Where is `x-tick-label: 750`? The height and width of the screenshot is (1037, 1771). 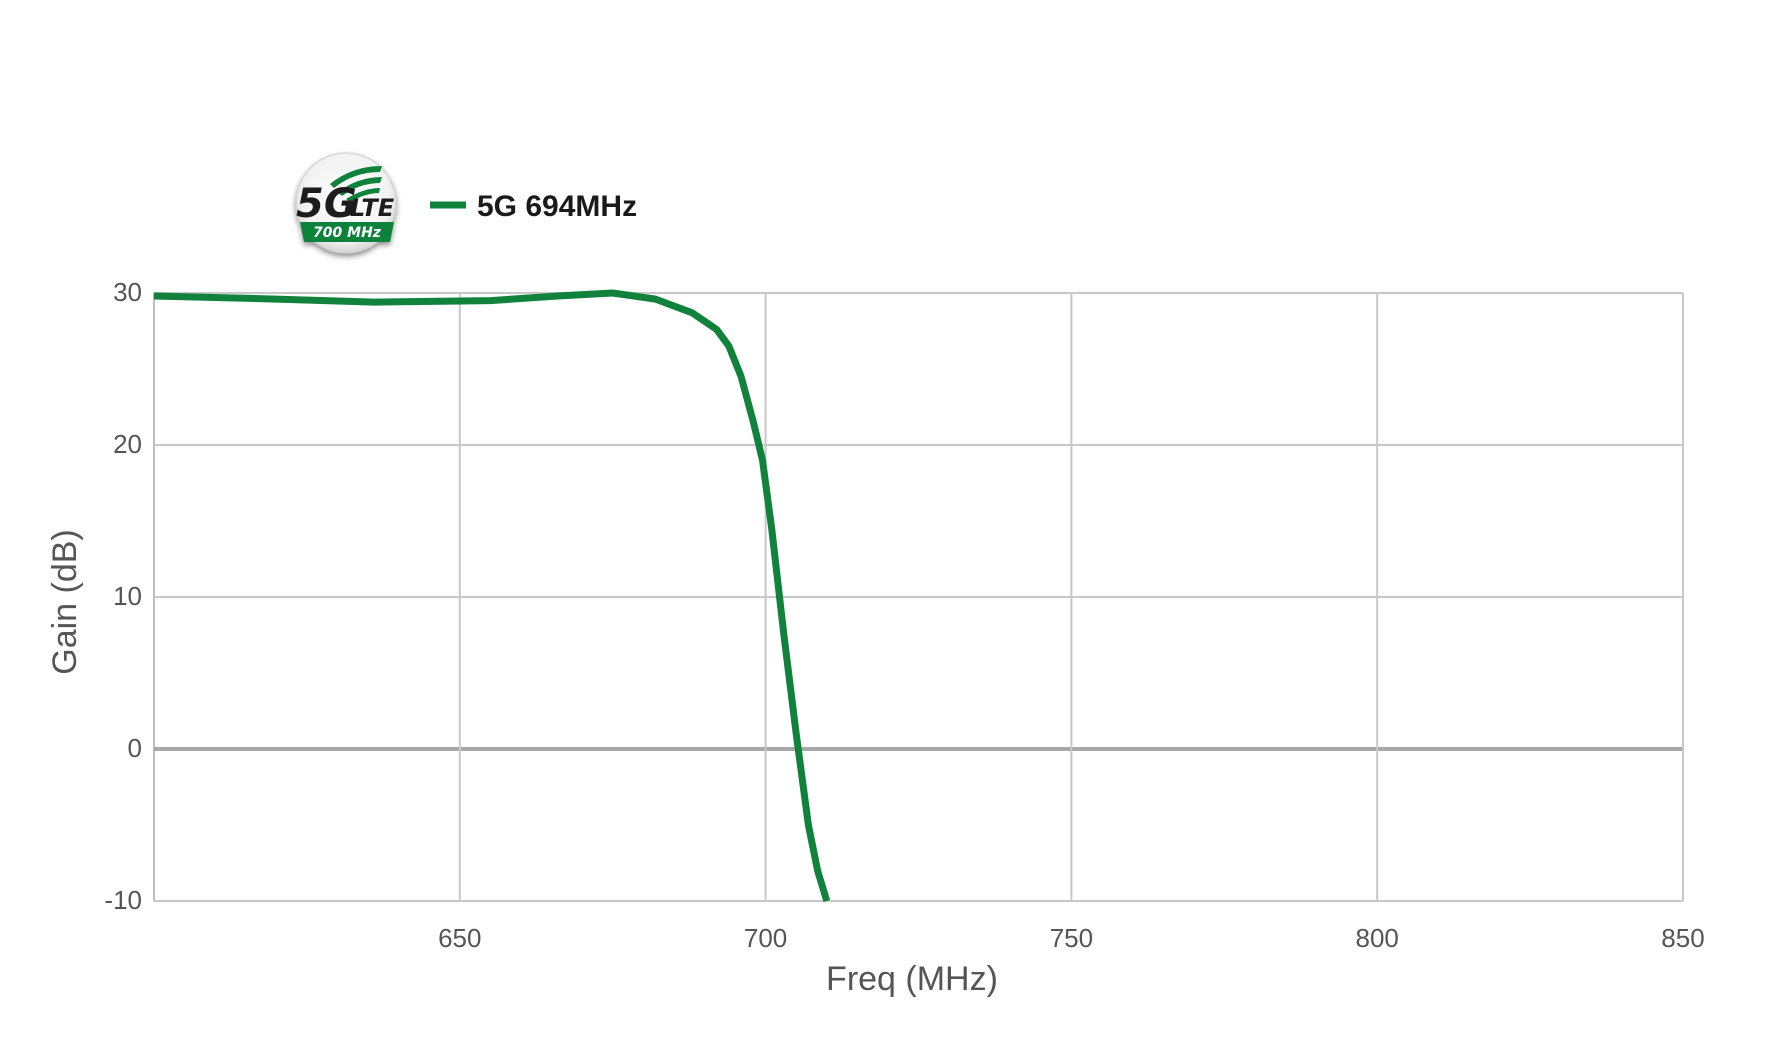 x-tick-label: 750 is located at coordinates (1071, 938).